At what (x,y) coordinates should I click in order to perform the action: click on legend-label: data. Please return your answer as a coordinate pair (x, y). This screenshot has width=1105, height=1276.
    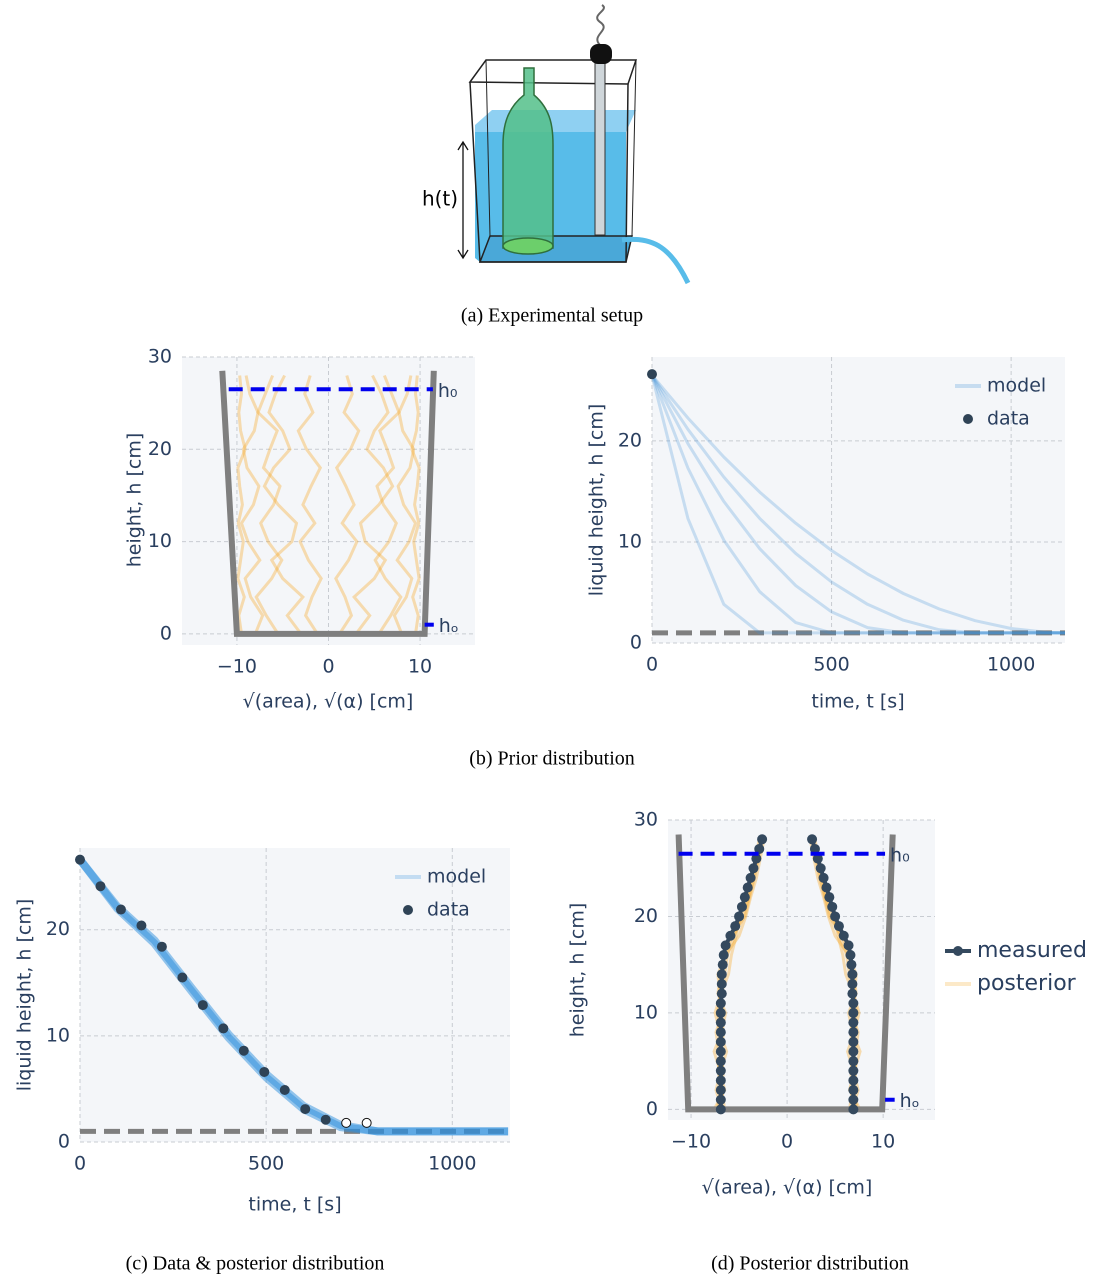
    Looking at the image, I should click on (448, 910).